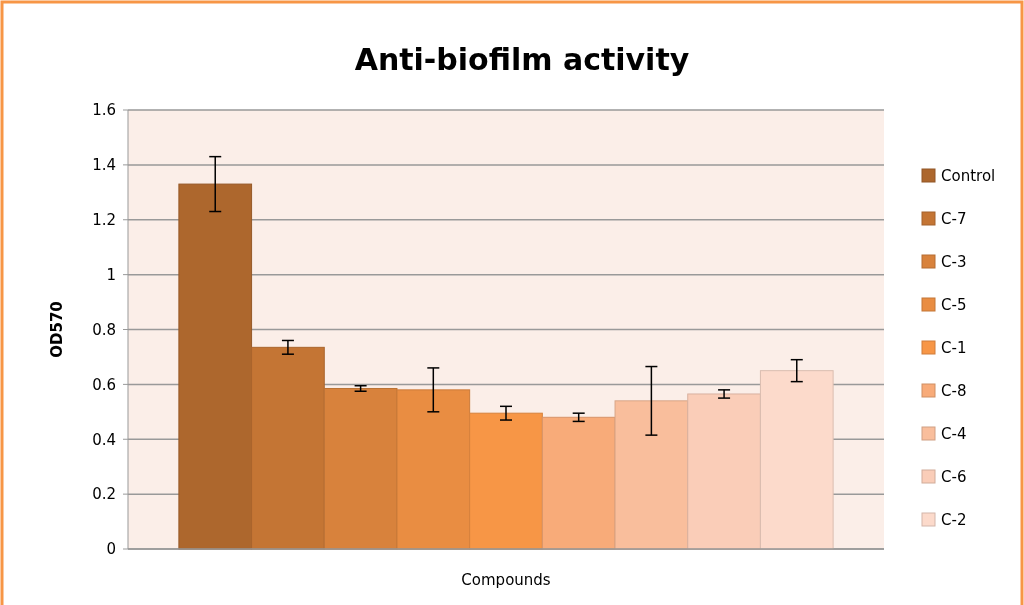 Image resolution: width=1024 pixels, height=605 pixels. Describe the element at coordinates (968, 176) in the screenshot. I see `legend-label: Control` at that location.